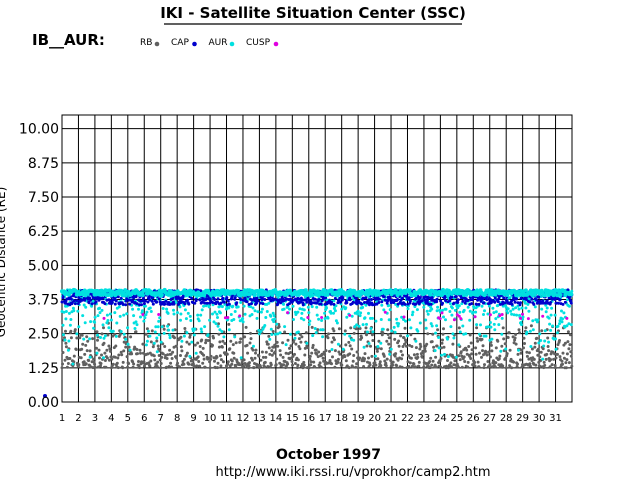 Image resolution: width=636 pixels, height=500 pixels. What do you see at coordinates (157, 44) in the screenshot?
I see `legend-swatch` at bounding box center [157, 44].